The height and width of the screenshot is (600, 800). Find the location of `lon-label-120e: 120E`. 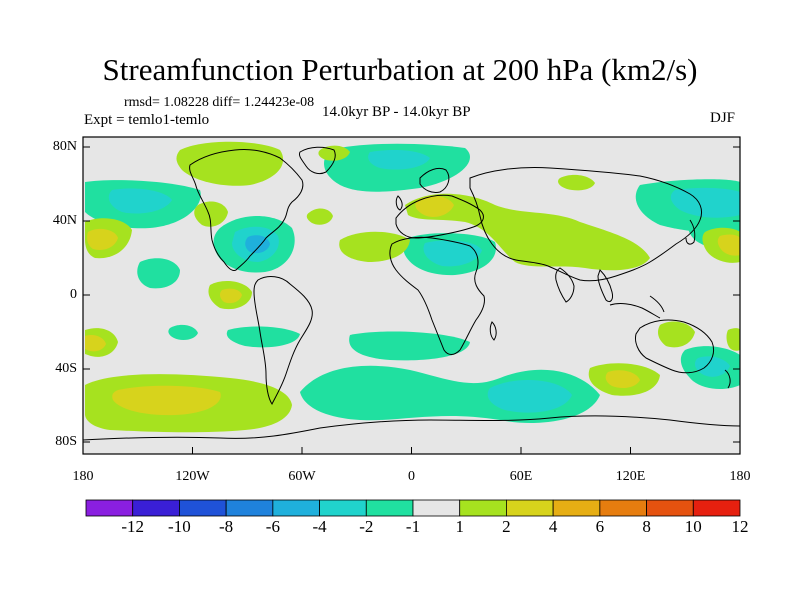

lon-label-120e: 120E is located at coordinates (630, 476).